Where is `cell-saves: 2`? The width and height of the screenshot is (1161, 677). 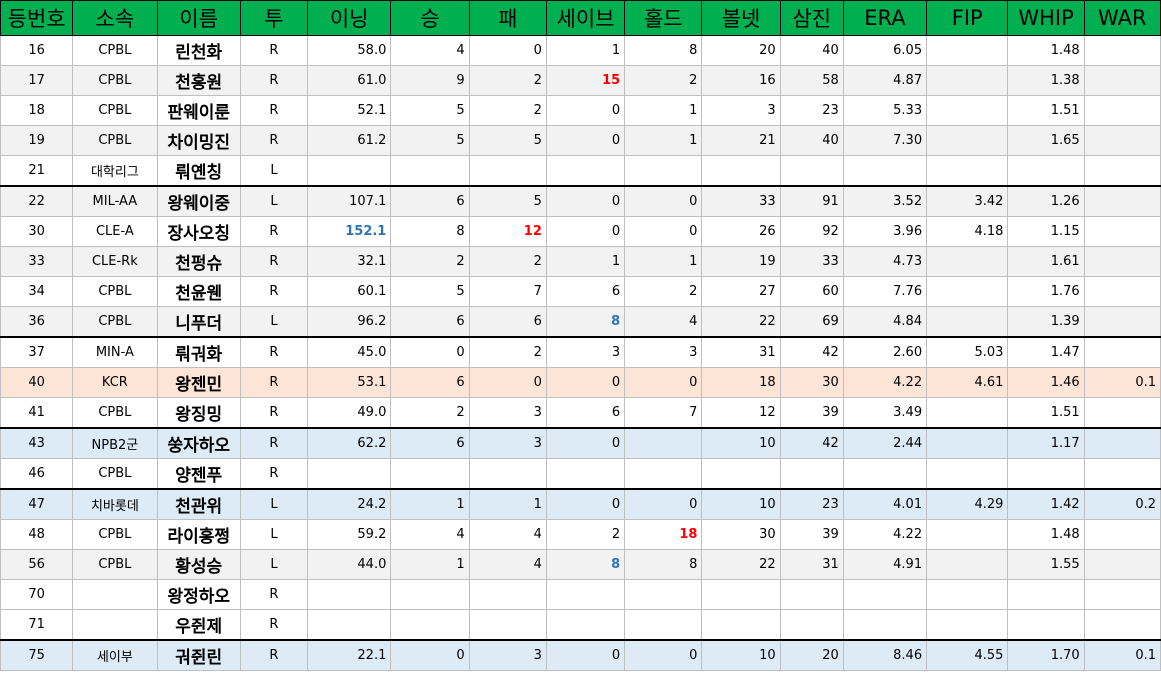 cell-saves: 2 is located at coordinates (585, 534).